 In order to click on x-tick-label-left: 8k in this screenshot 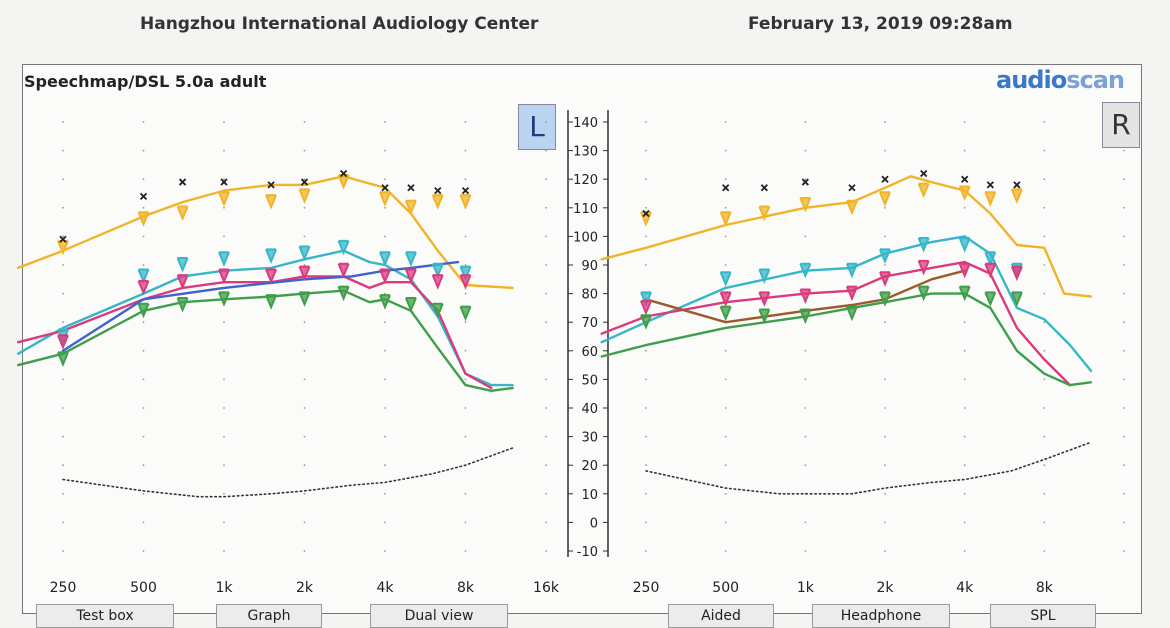, I will do `click(466, 588)`.